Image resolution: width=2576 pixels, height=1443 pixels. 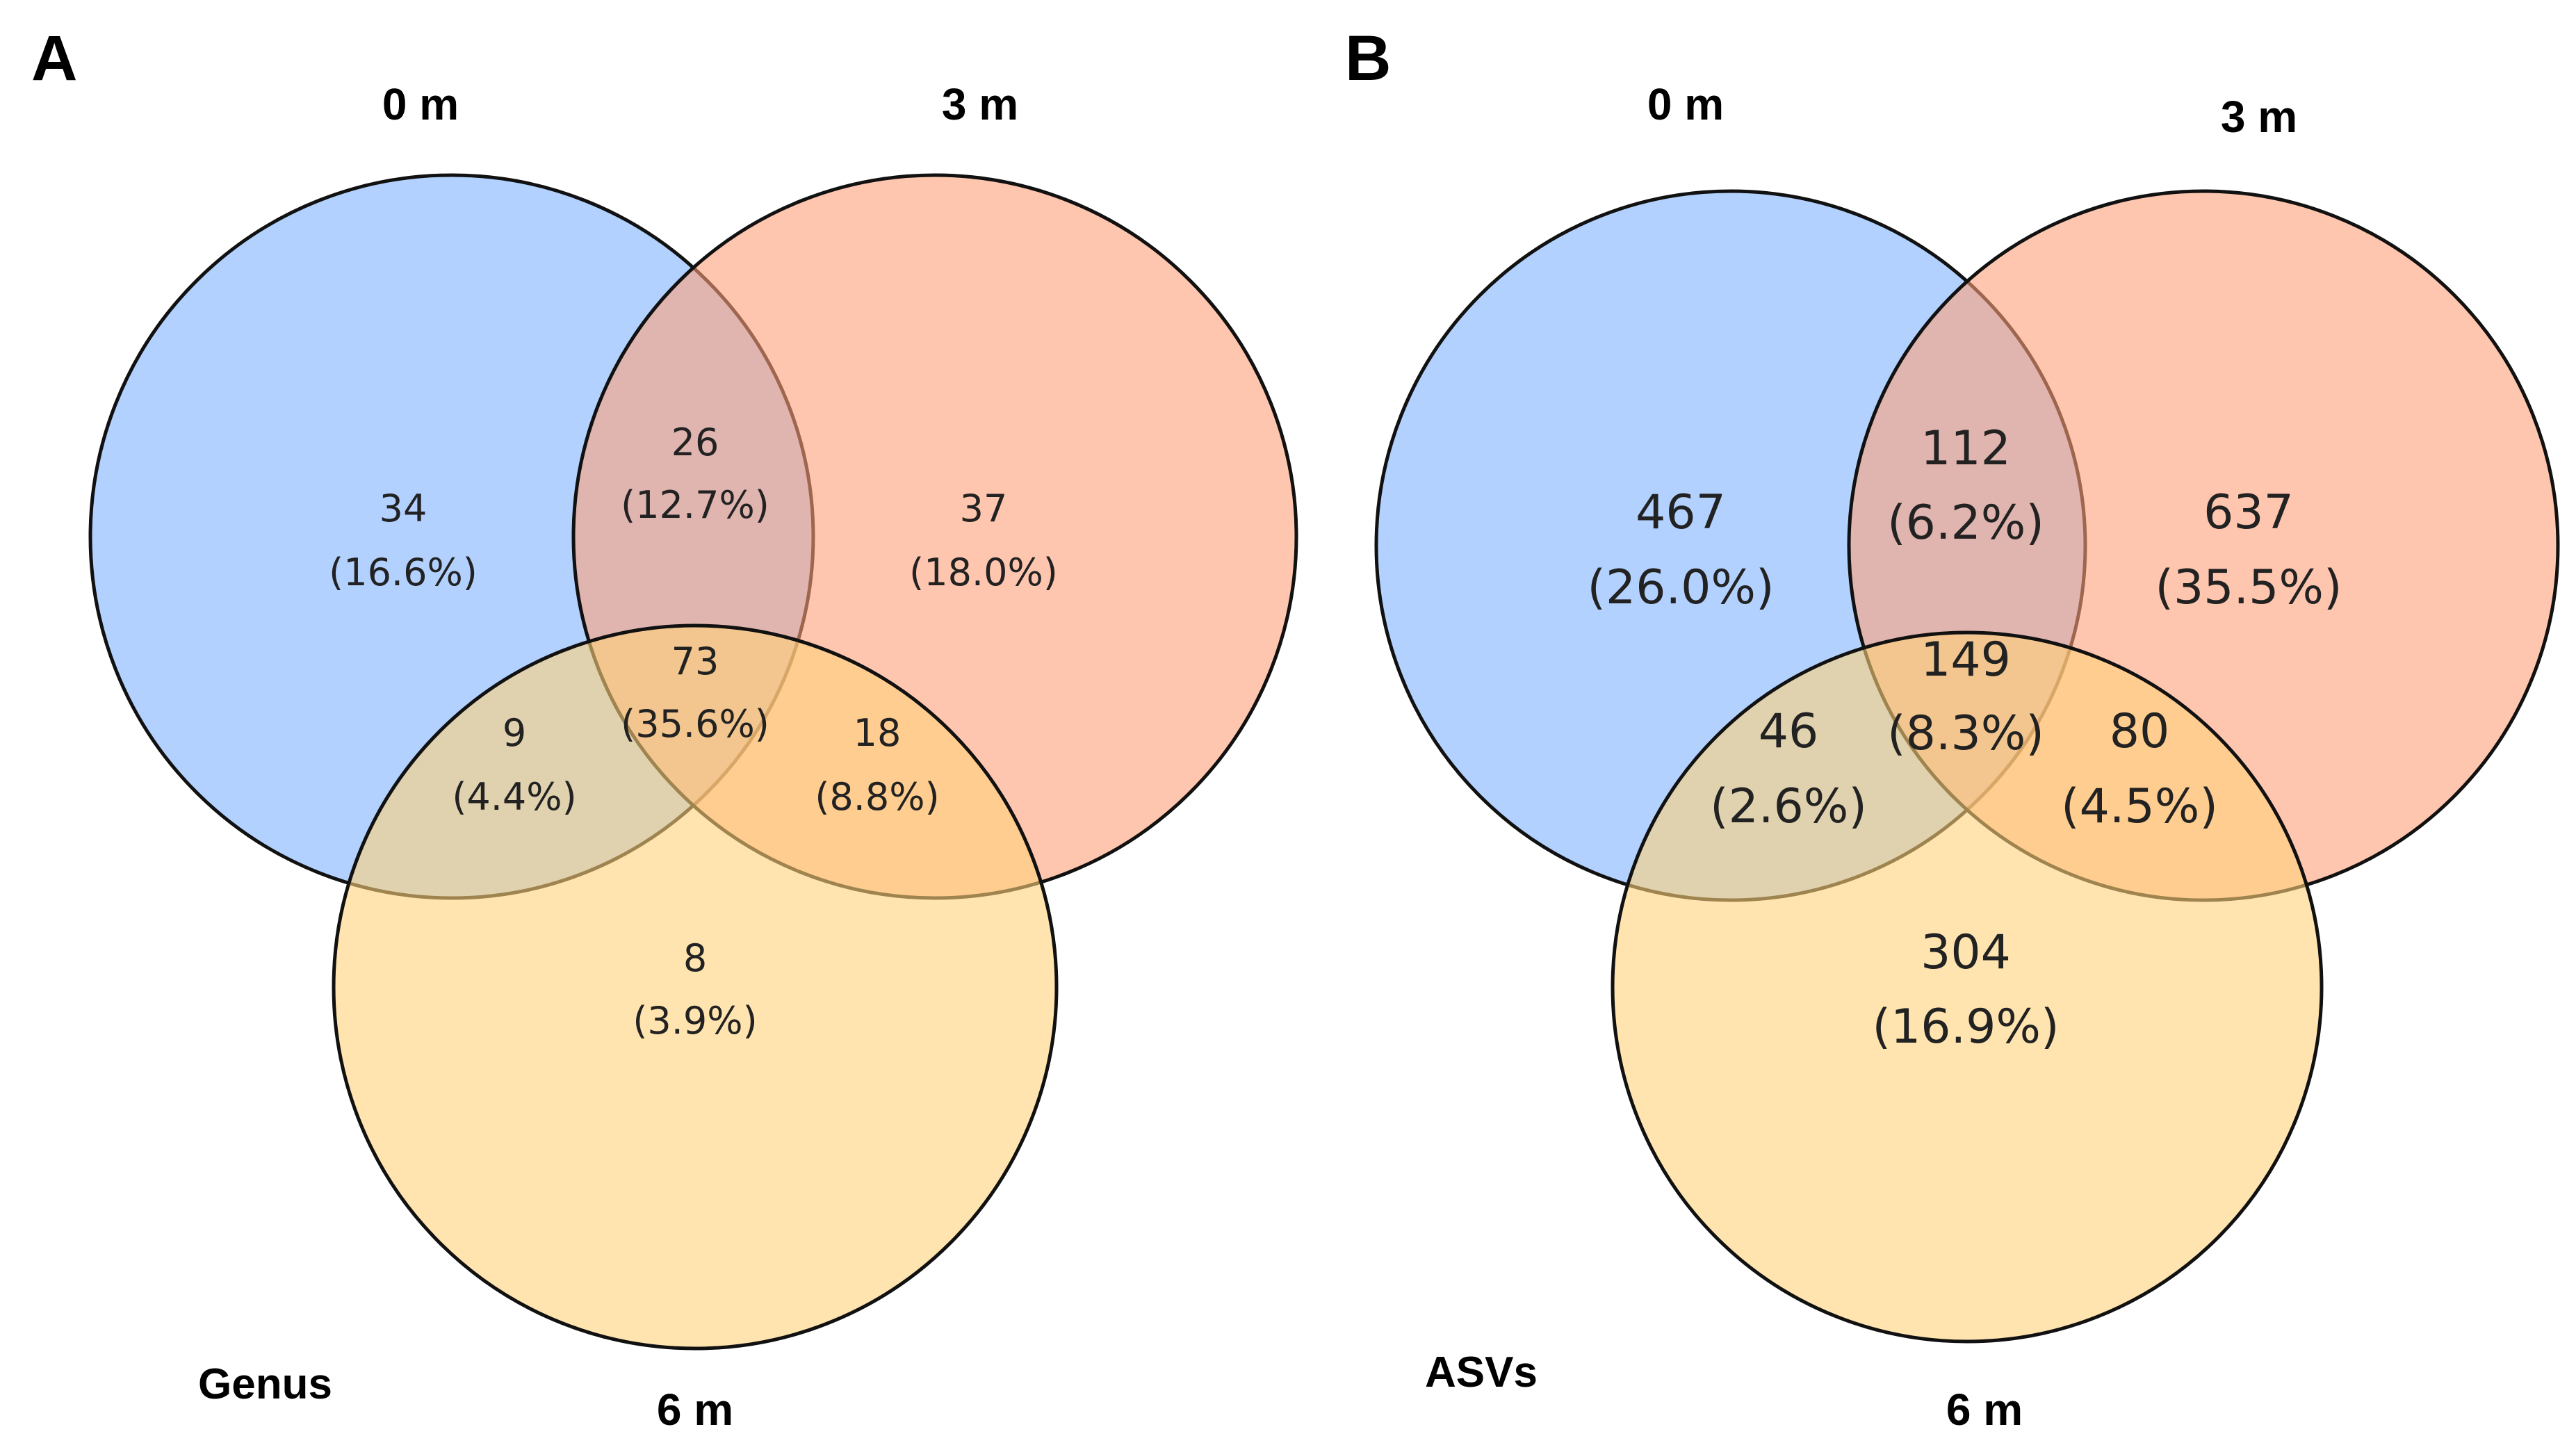 I want to click on panel-a-region-0m-6m-percent: (4.4%), so click(x=514, y=797).